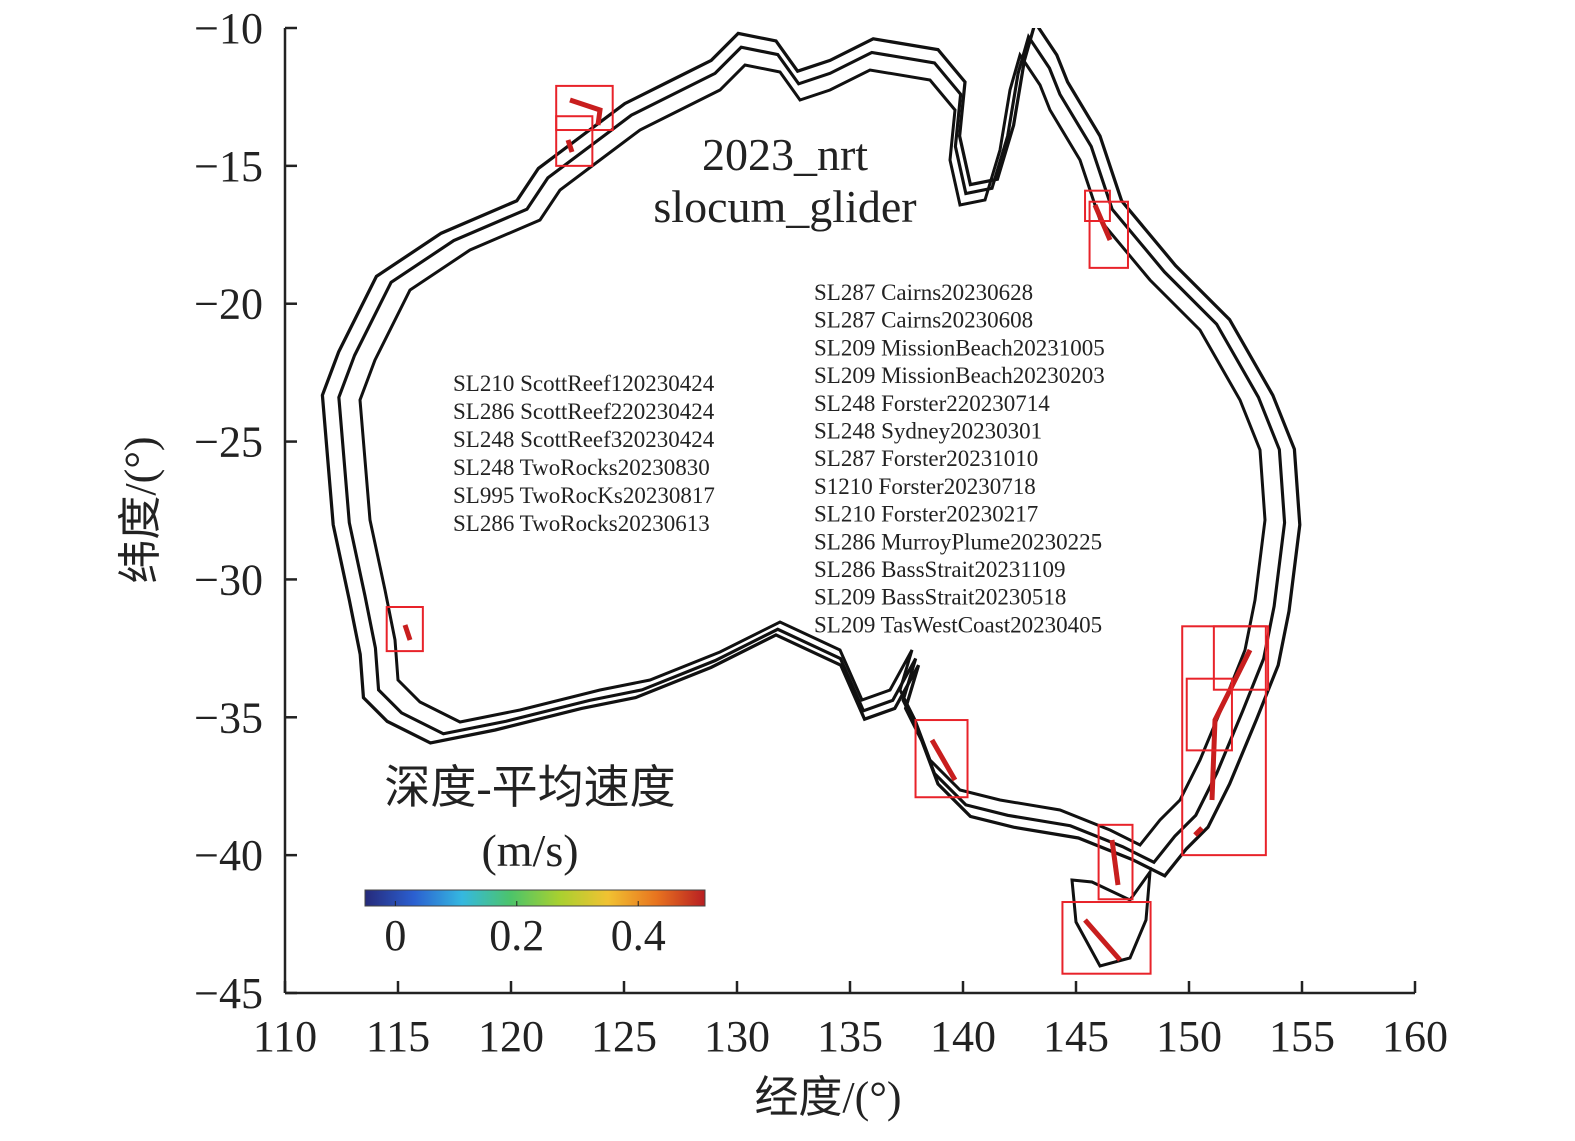 This screenshot has height=1141, width=1575. I want to click on deployment-label: SL210 Forster20230217, so click(926, 514).